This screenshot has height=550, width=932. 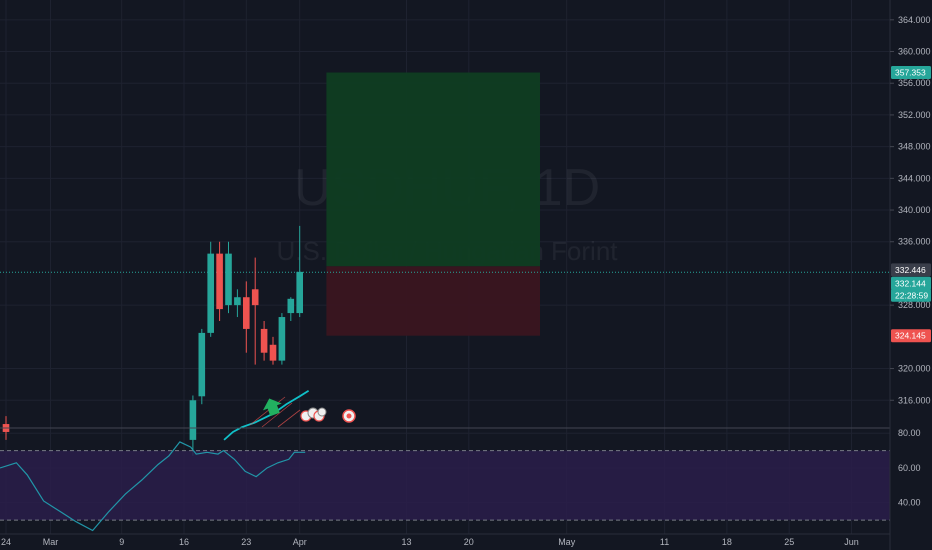 I want to click on price-tag-stop: 324.145, so click(x=911, y=336).